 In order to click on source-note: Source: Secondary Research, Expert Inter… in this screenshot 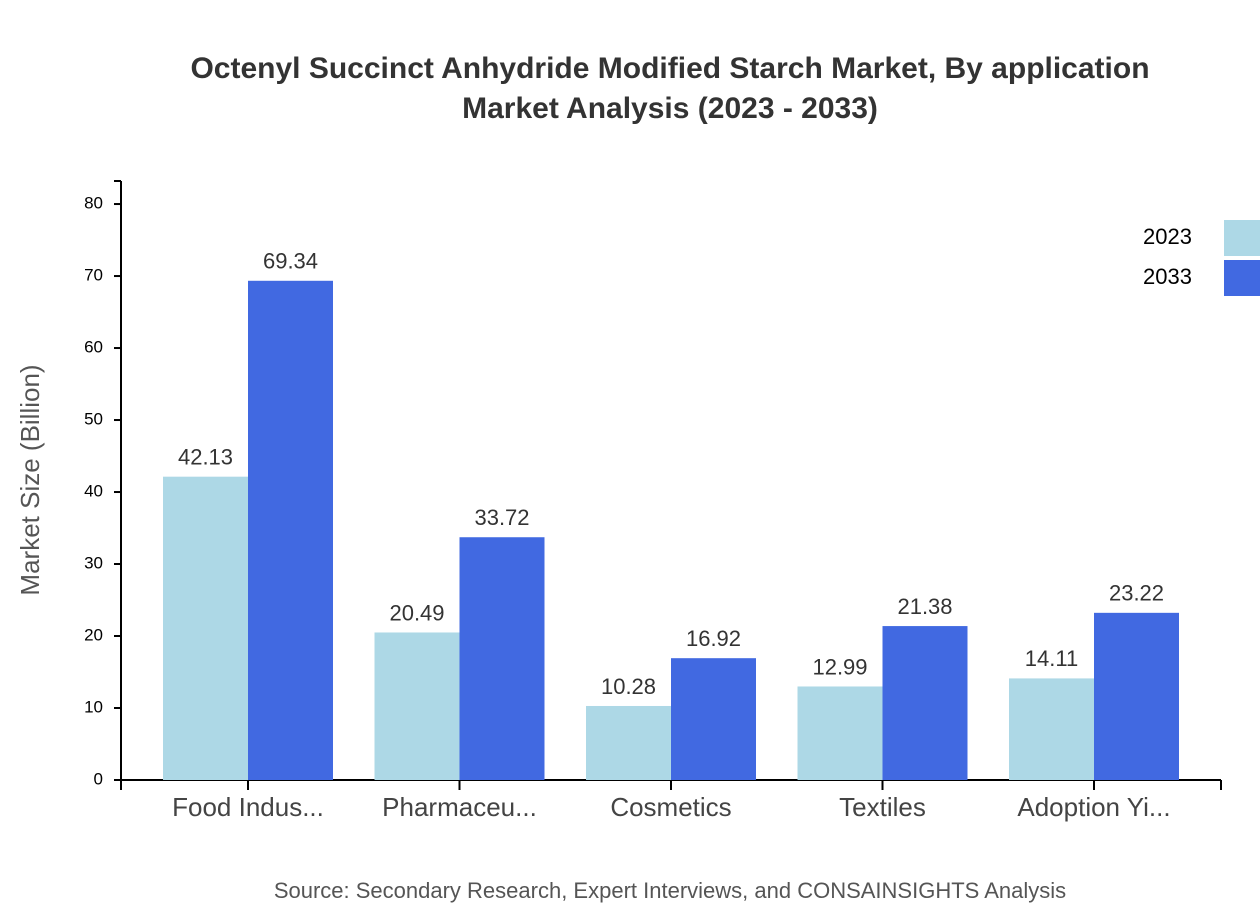, I will do `click(670, 890)`.